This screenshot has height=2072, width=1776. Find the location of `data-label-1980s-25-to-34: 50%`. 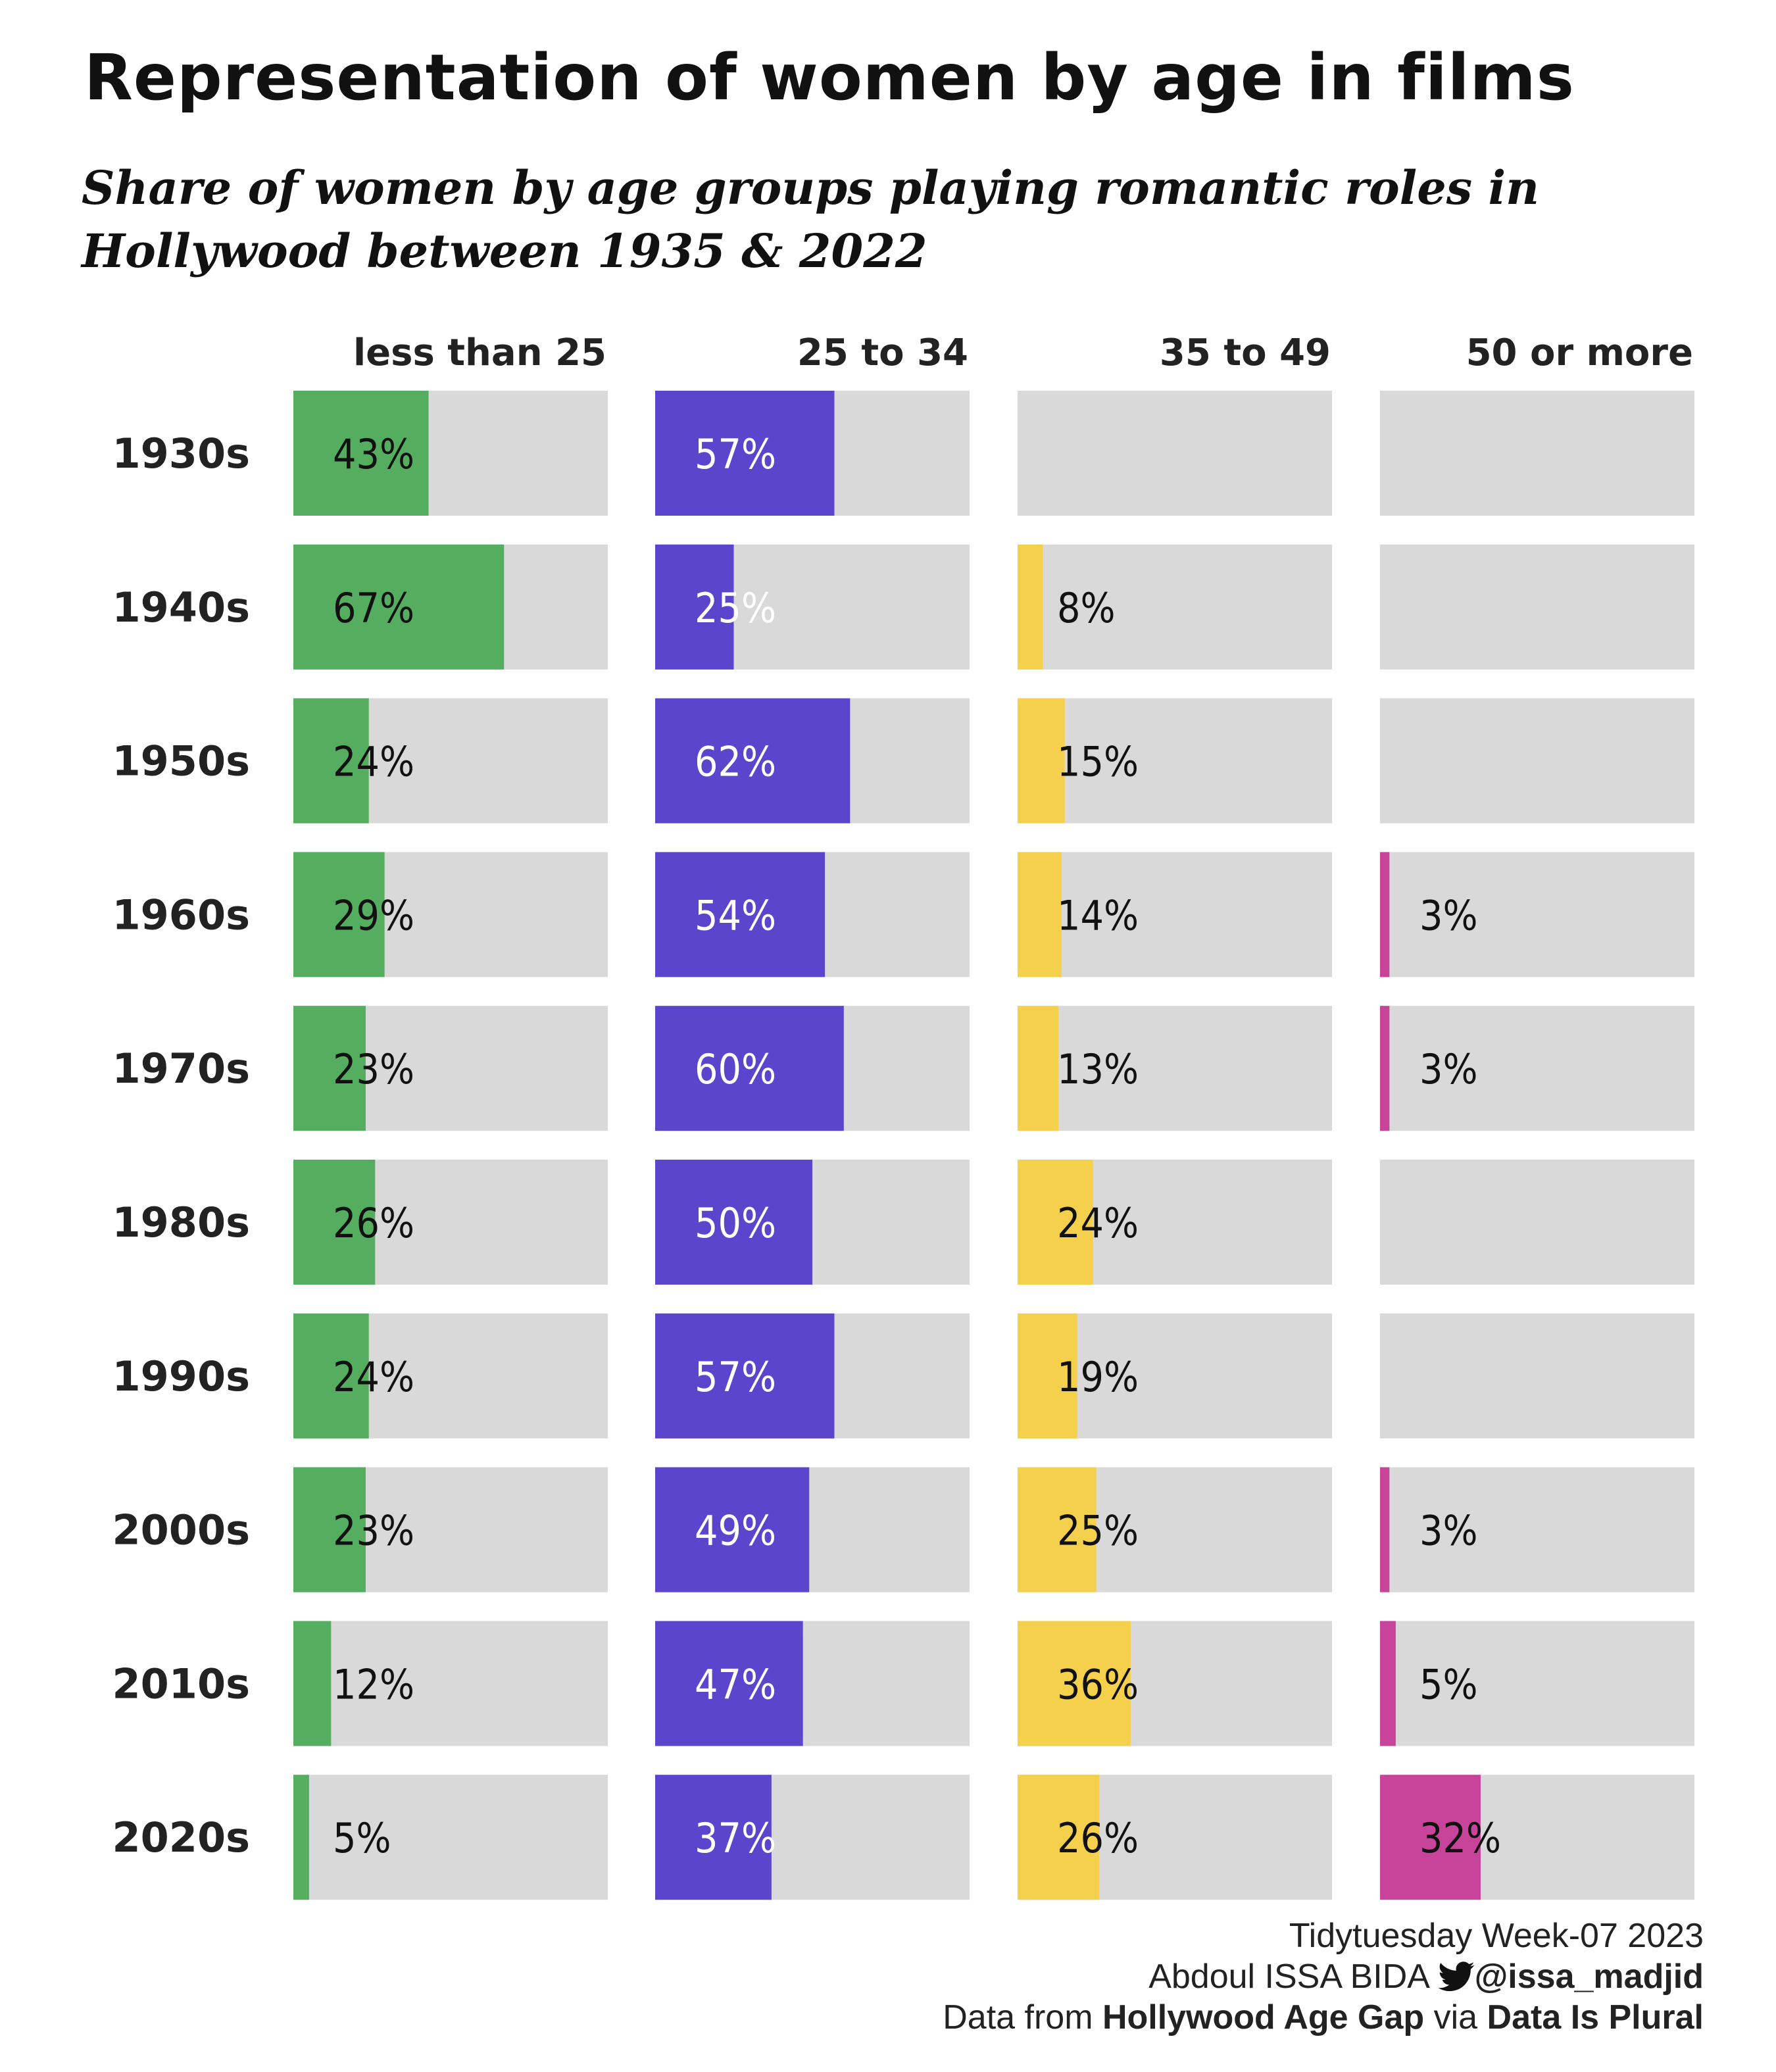

data-label-1980s-25-to-34: 50% is located at coordinates (735, 1223).